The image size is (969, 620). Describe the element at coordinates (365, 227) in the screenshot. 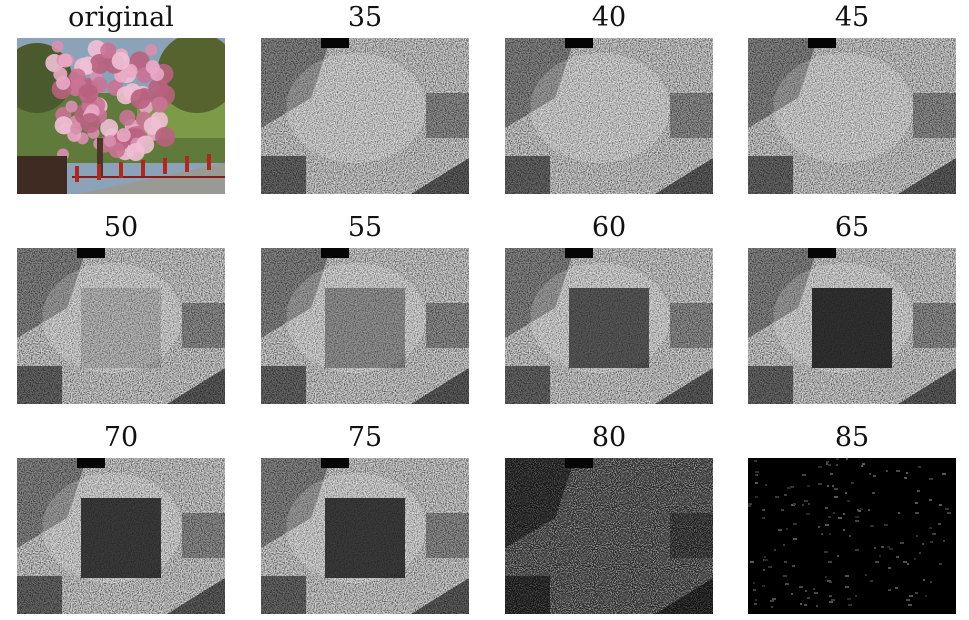

I see `panel-label: 55` at that location.